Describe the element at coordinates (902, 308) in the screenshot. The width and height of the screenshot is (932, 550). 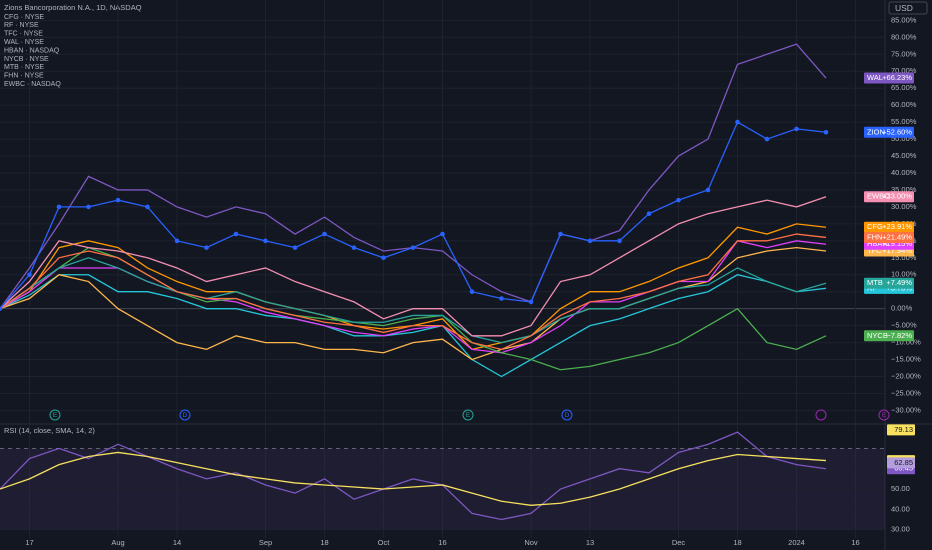
I see `y-tick-label: 0.00%` at that location.